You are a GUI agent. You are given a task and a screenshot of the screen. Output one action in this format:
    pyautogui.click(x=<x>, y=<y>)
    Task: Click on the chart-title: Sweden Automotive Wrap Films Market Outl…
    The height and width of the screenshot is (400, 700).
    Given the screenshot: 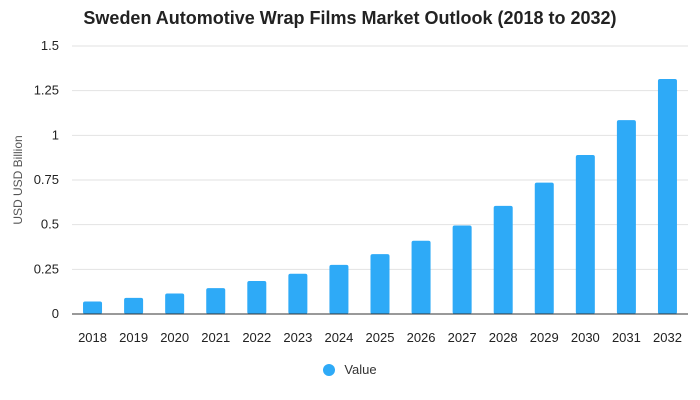 What is the action you would take?
    pyautogui.click(x=350, y=18)
    